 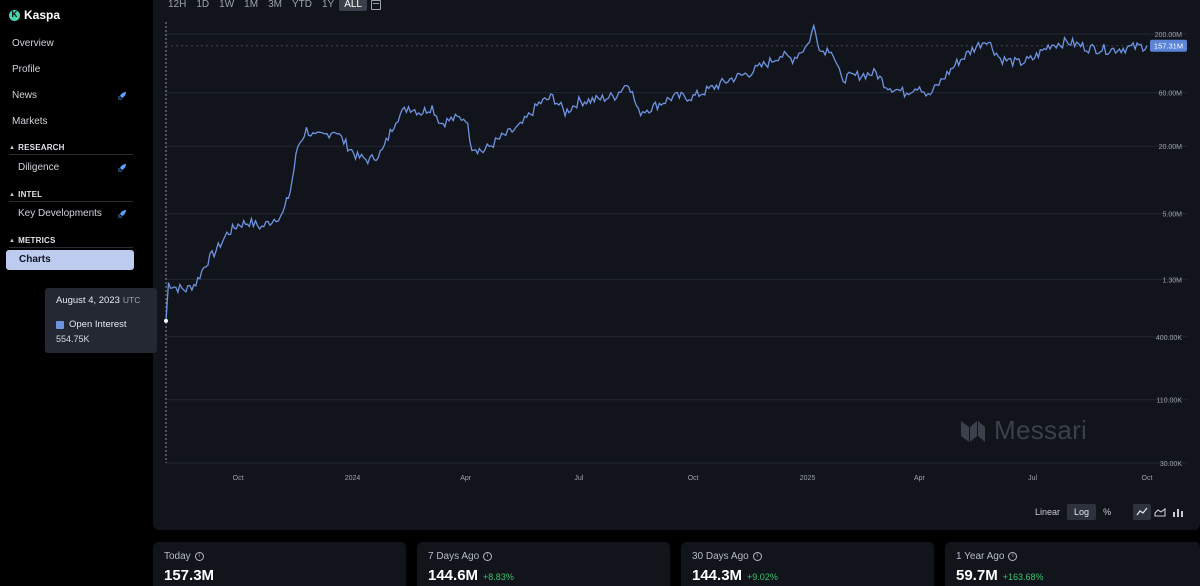 What do you see at coordinates (1173, 280) in the screenshot?
I see `y-tick-label: 1.30M` at bounding box center [1173, 280].